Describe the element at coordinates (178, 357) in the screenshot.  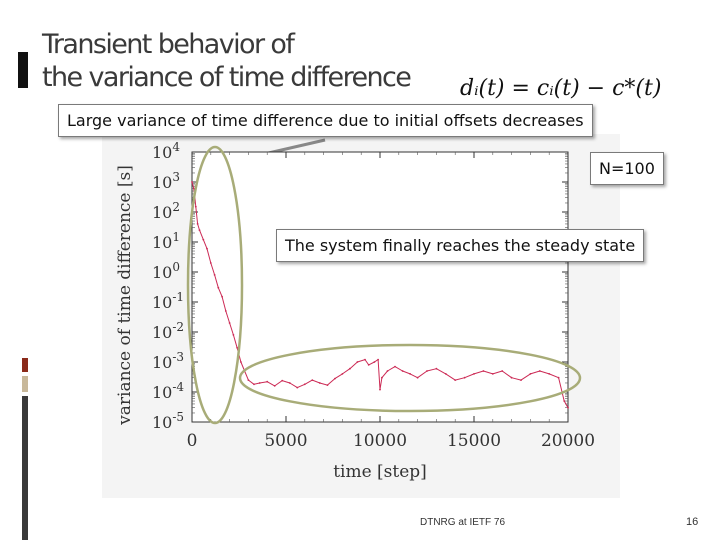
I see `y-tick-exponent: -3` at that location.